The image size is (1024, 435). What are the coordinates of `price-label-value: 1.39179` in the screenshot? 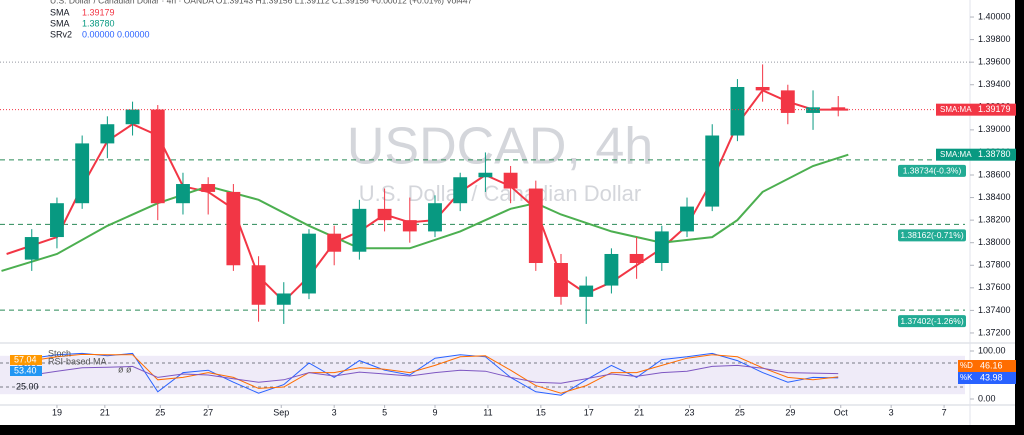 It's located at (994, 109).